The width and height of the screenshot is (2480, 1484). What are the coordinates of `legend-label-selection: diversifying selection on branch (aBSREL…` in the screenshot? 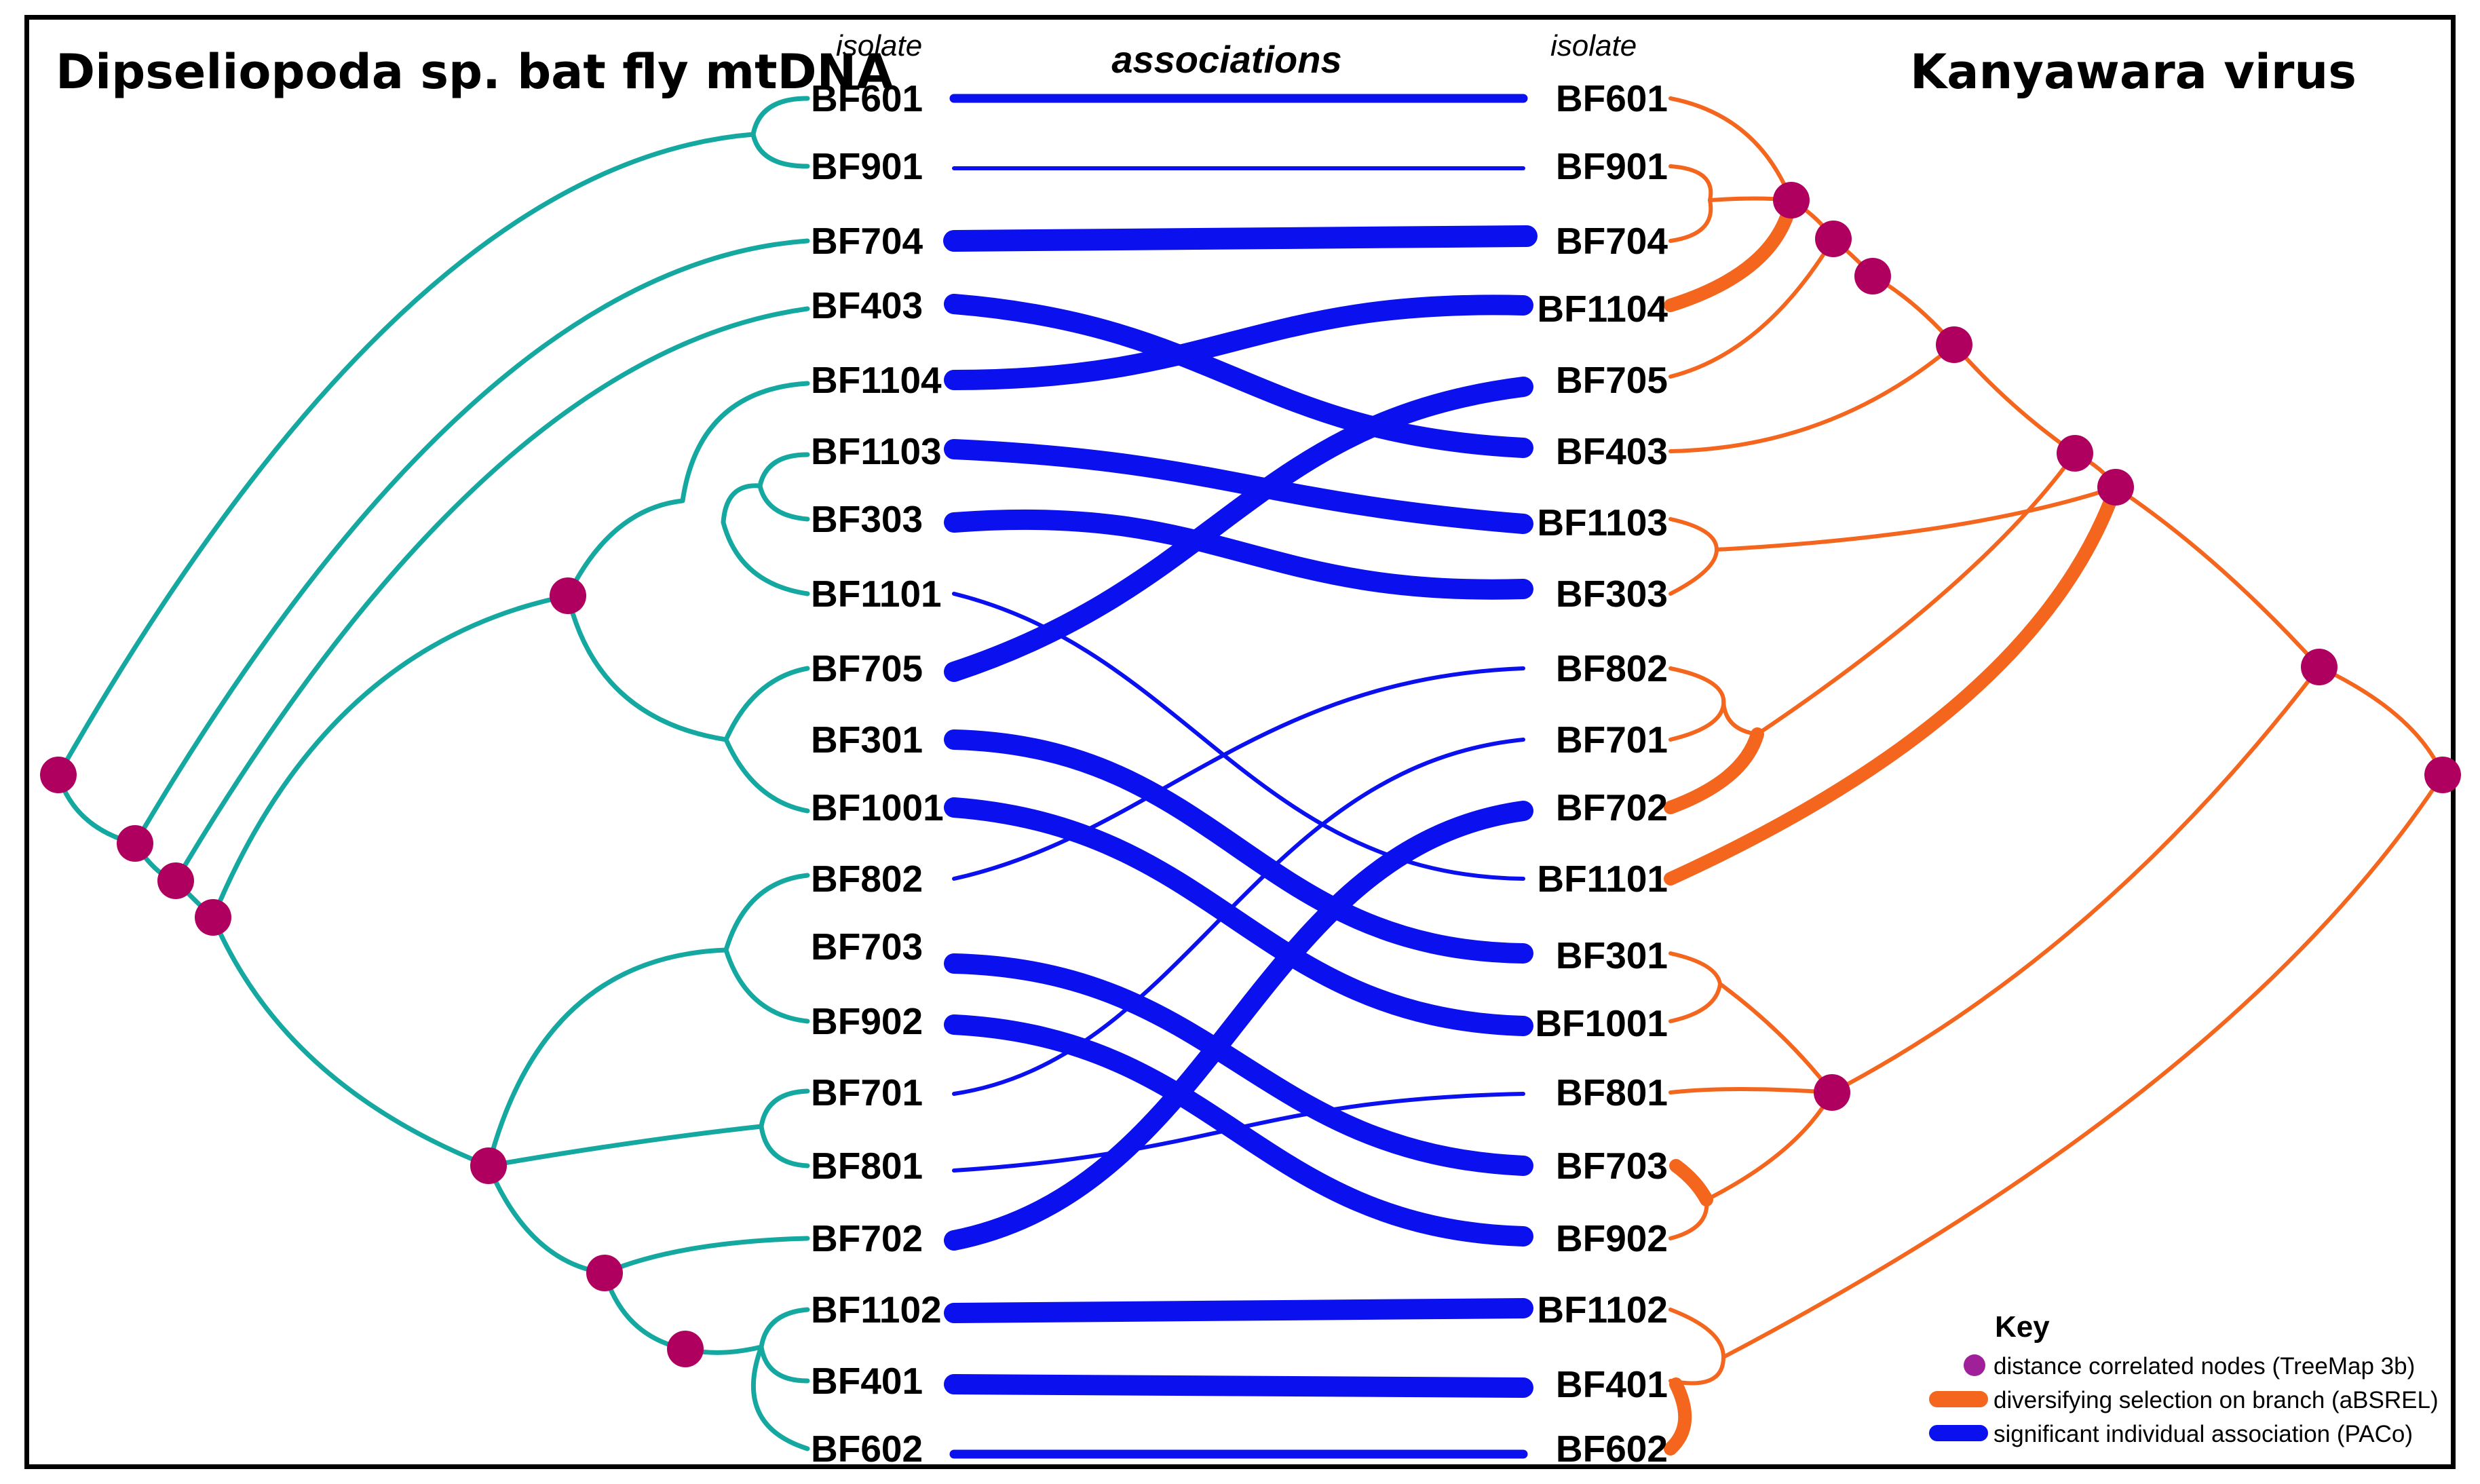 It's located at (2216, 1400).